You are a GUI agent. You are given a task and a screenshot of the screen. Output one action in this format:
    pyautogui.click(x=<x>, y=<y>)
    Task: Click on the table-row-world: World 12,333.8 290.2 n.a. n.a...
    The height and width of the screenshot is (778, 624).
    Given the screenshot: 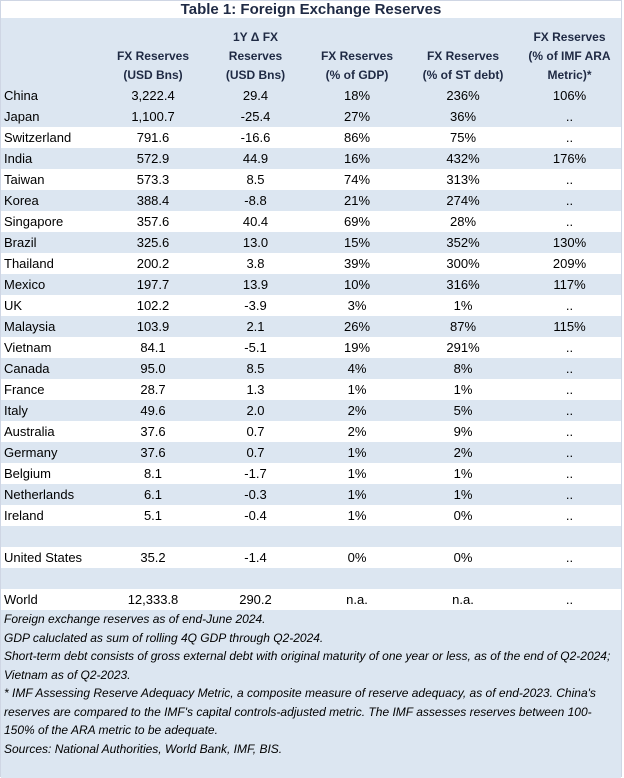 What is the action you would take?
    pyautogui.click(x=311, y=599)
    